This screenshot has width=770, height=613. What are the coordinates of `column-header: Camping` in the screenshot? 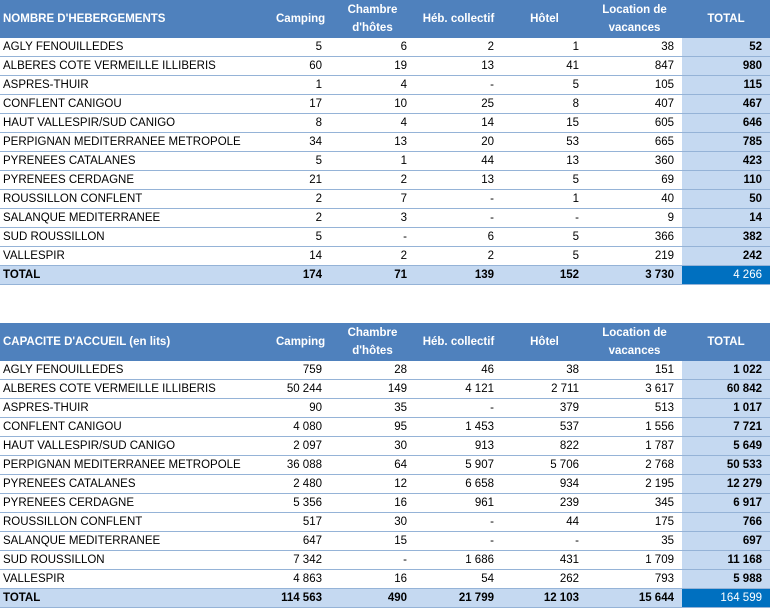 It's located at (300, 342).